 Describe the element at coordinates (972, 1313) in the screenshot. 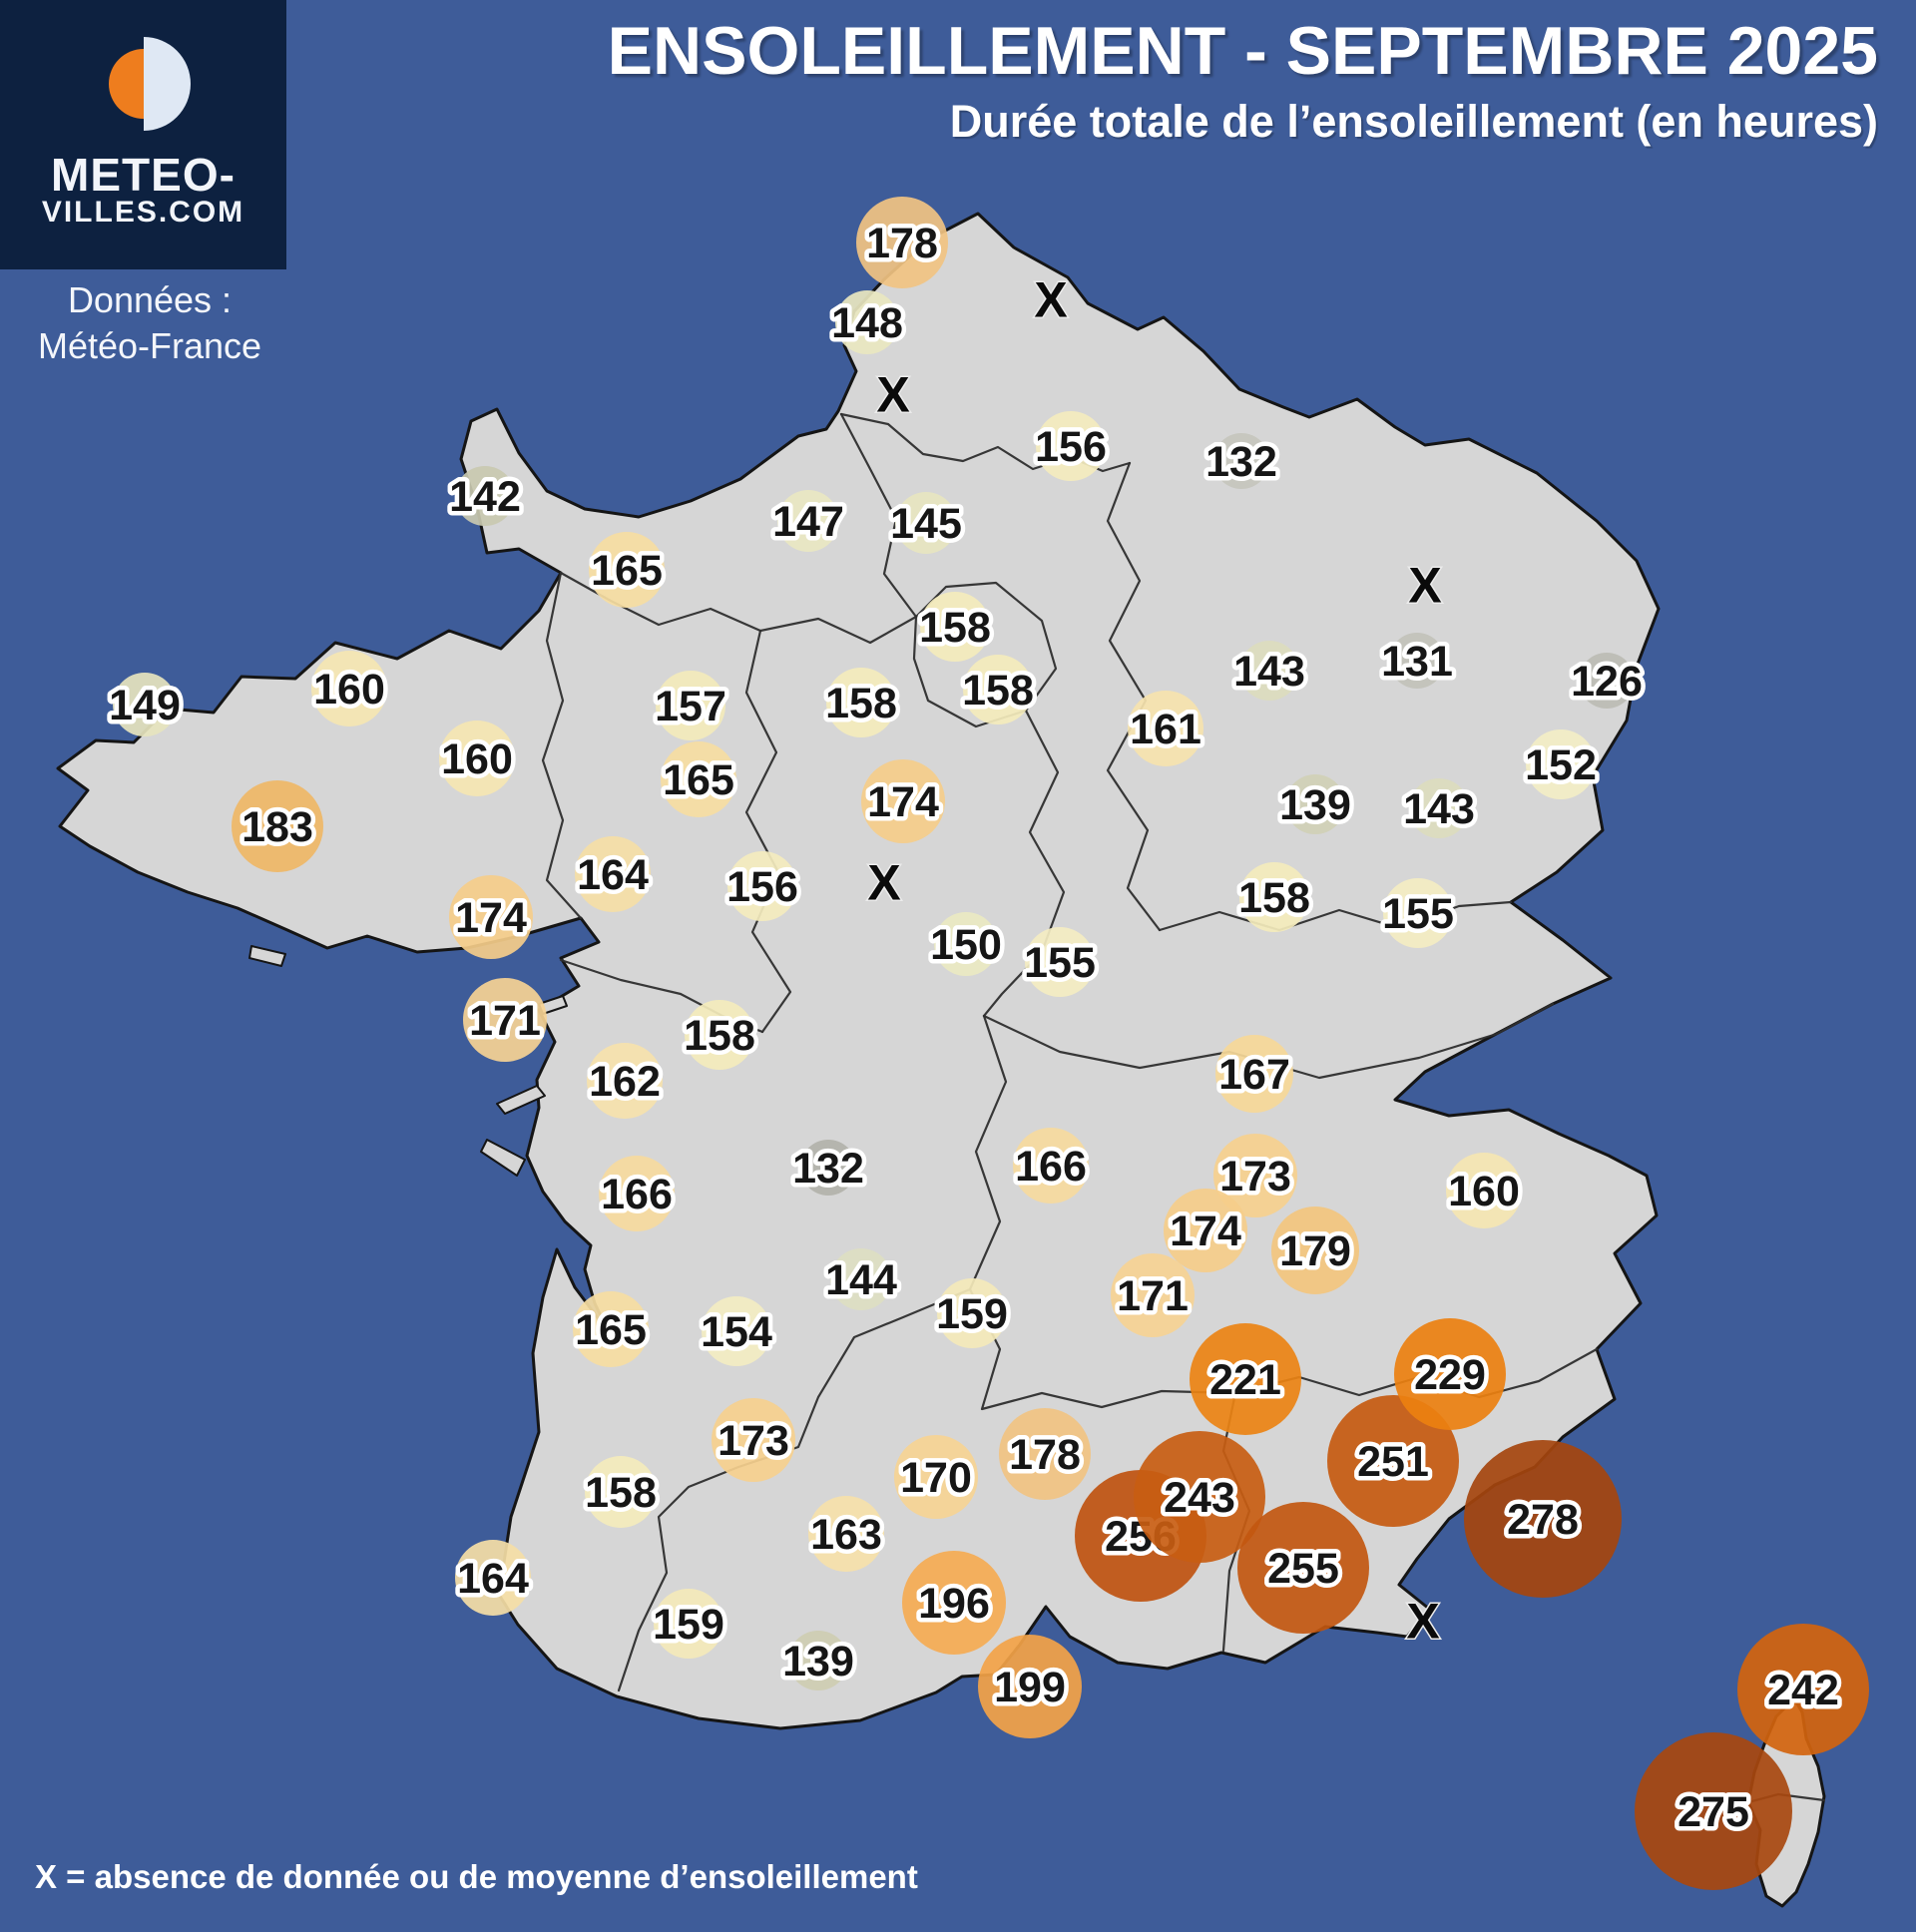

I see `sunshine-bubble: 159` at that location.